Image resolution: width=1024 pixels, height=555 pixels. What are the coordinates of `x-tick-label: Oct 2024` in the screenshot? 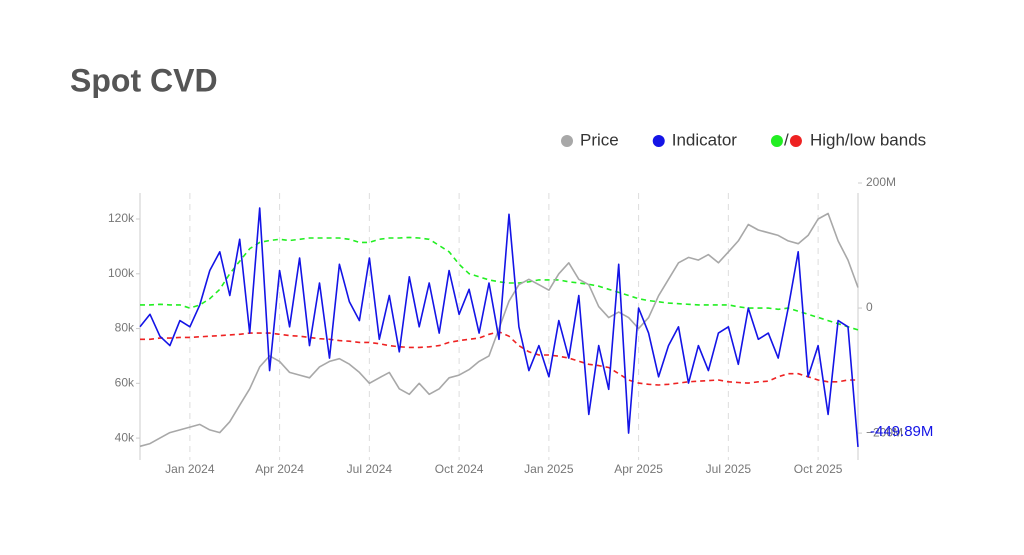 It's located at (459, 469).